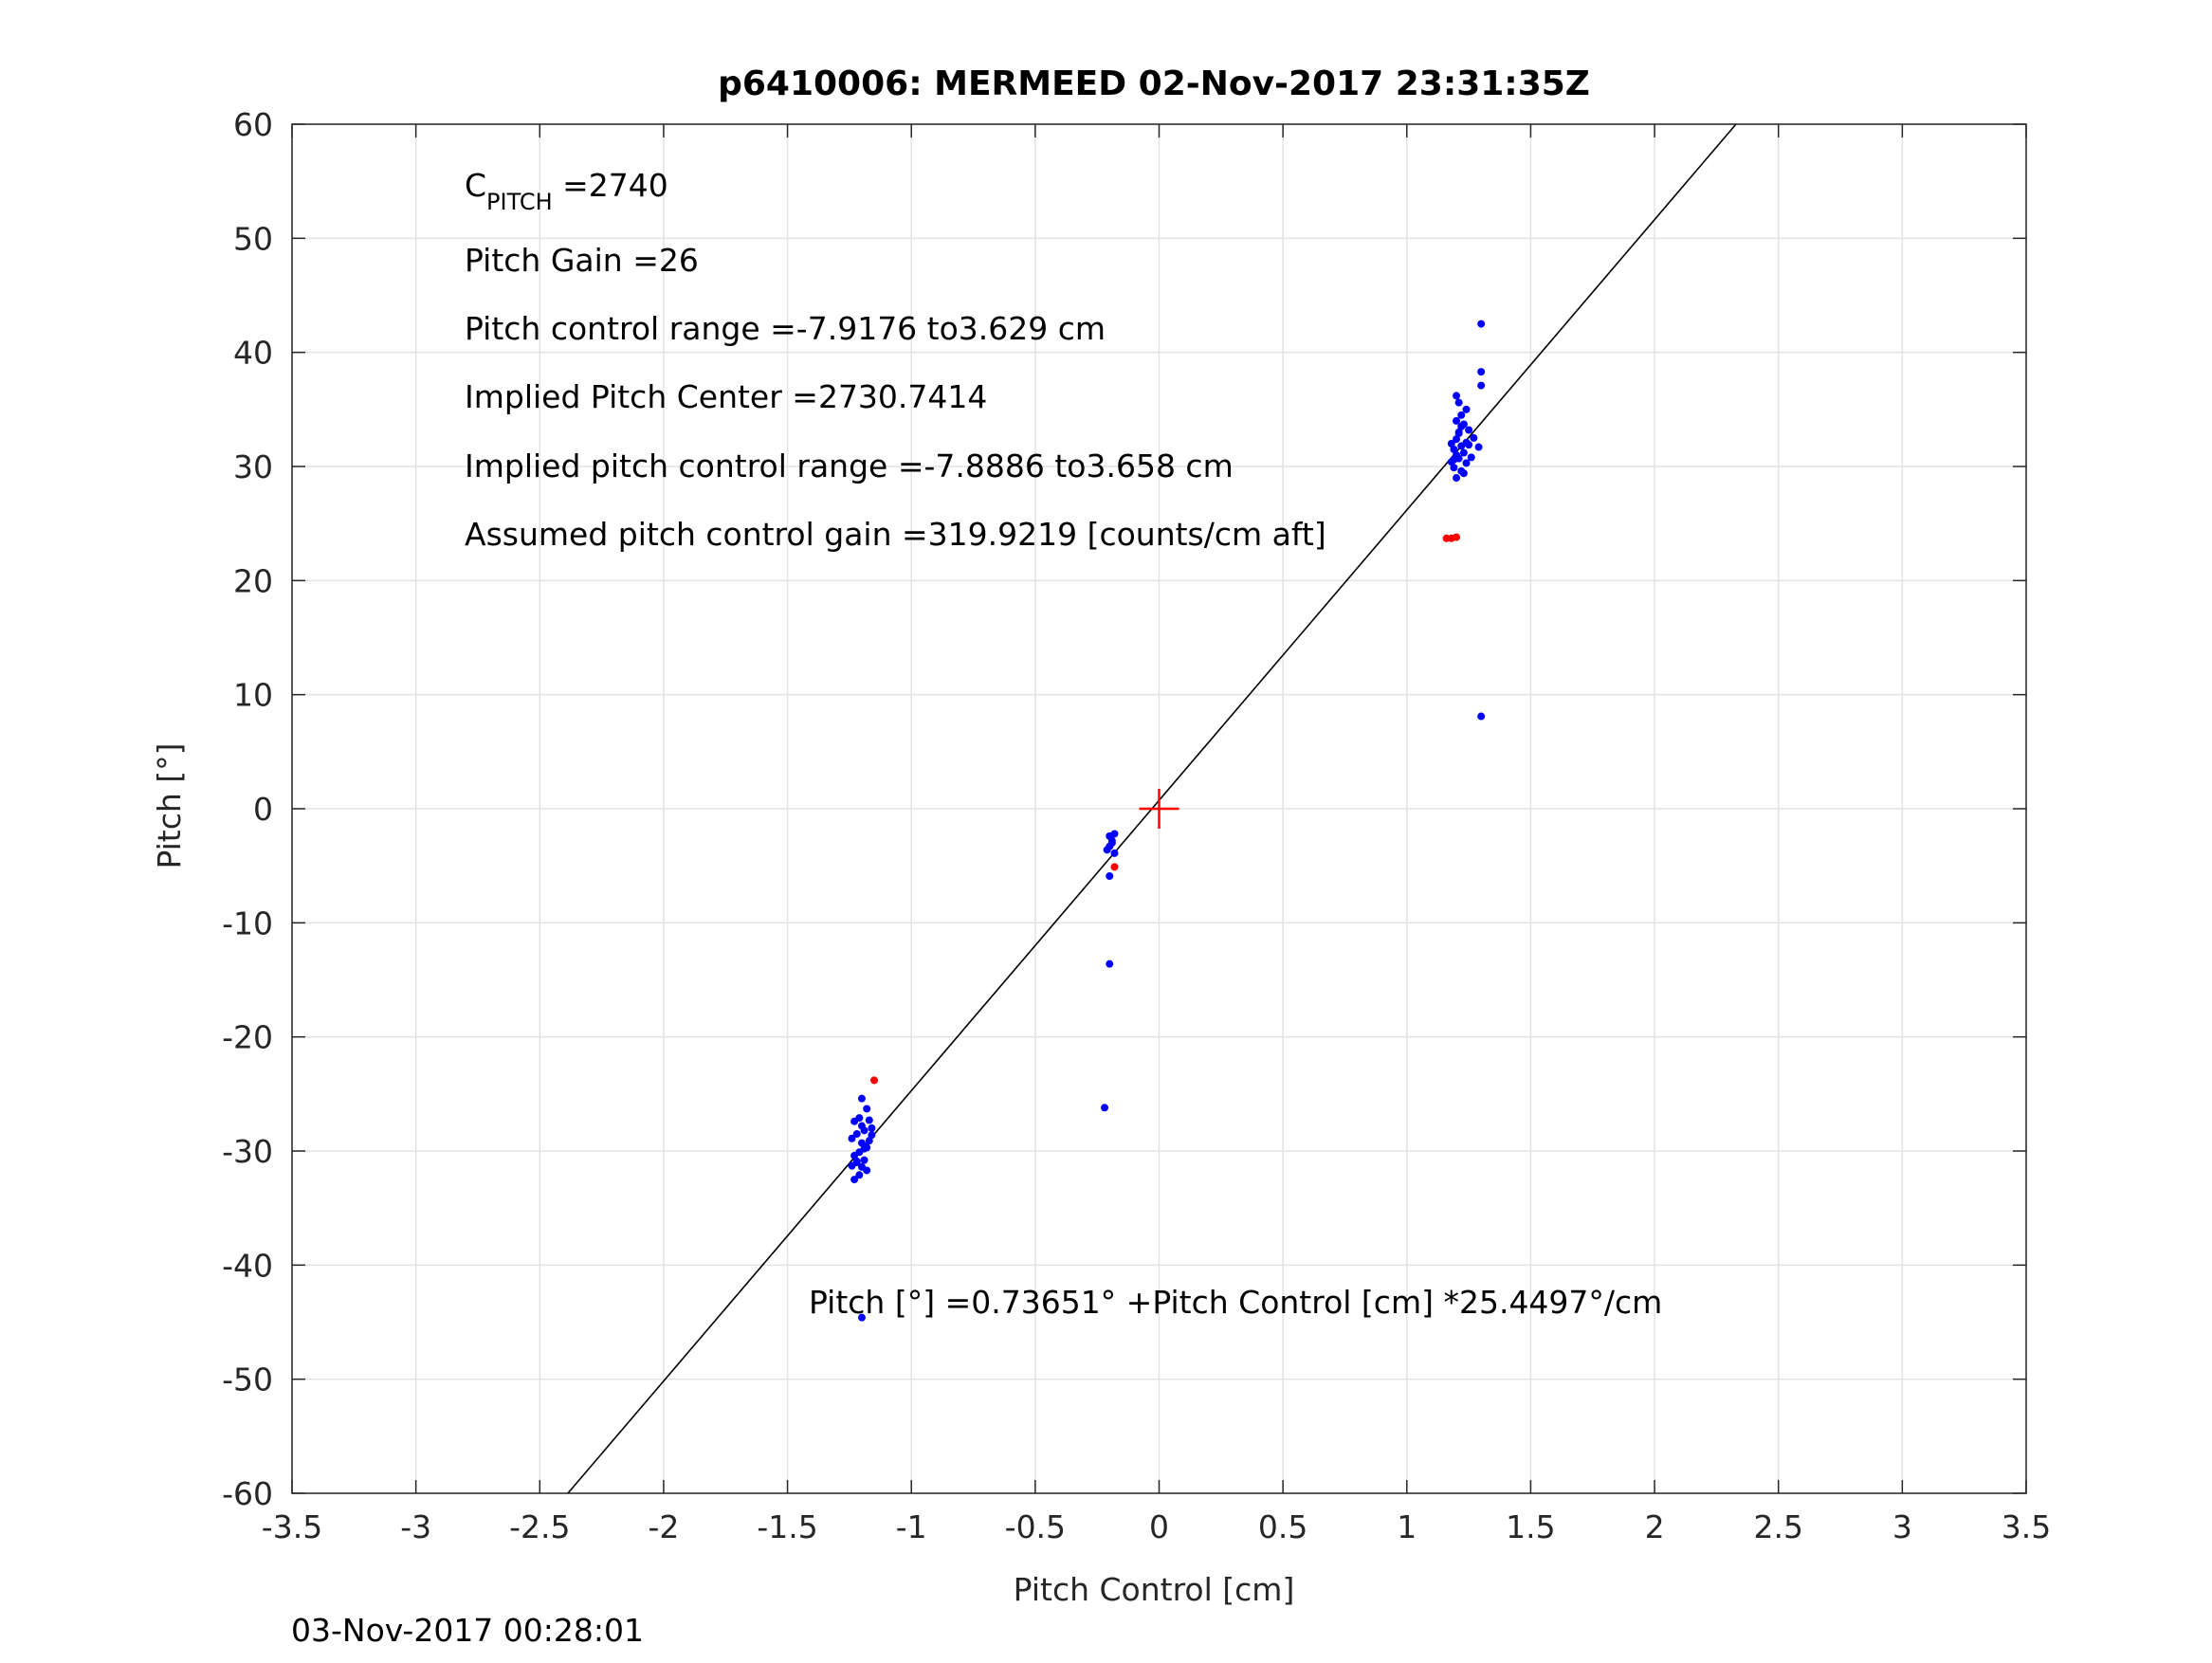 The width and height of the screenshot is (2212, 1663). I want to click on y-tick-label: -40, so click(247, 1266).